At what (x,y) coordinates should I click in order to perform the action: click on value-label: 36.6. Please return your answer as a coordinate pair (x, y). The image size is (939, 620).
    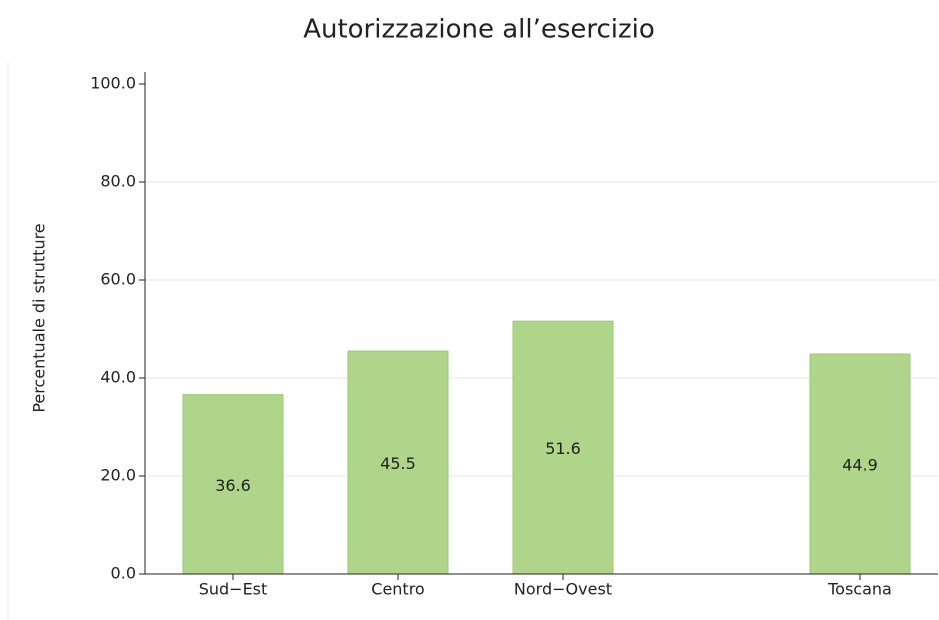
    Looking at the image, I should click on (233, 485).